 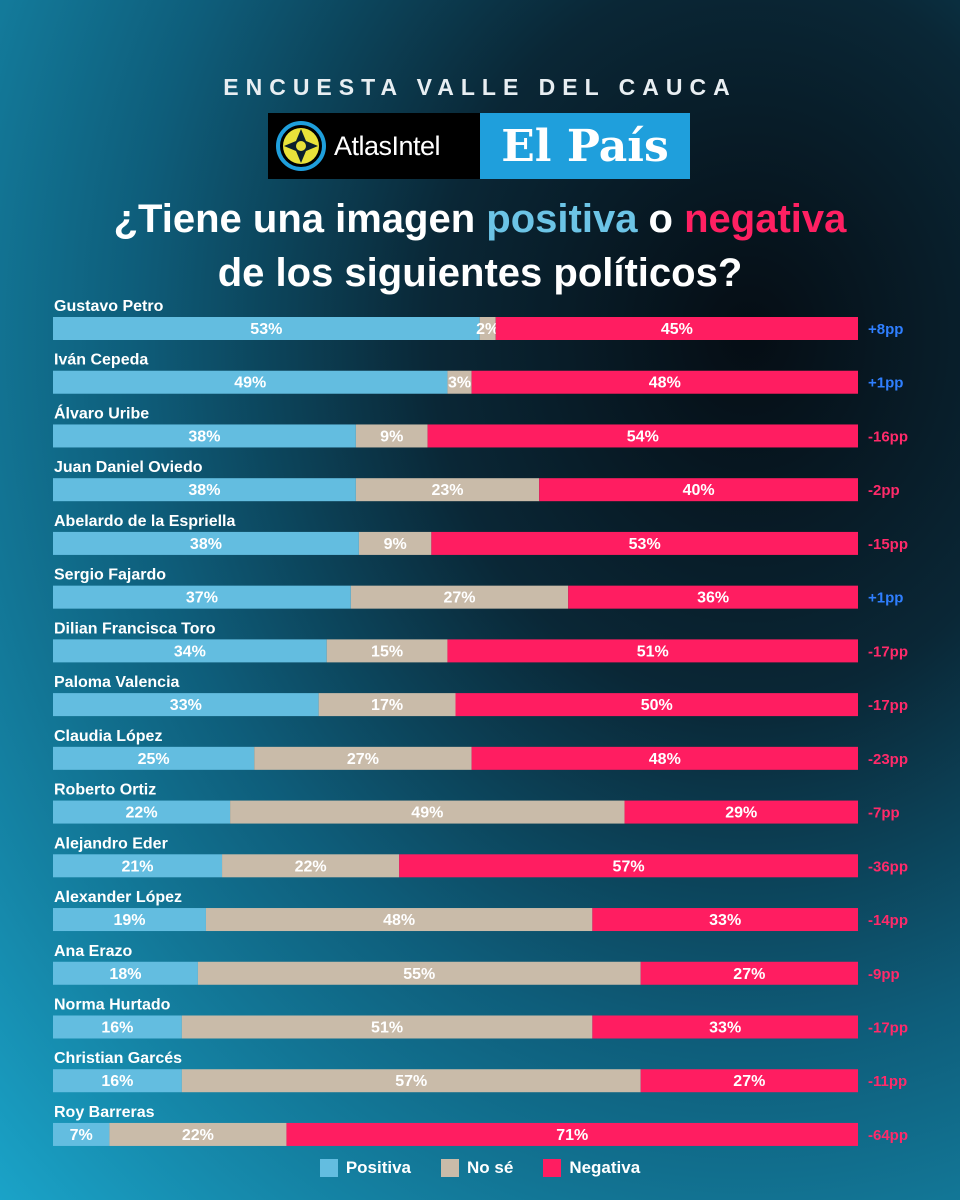 I want to click on category-label: Ana Erazo, so click(x=93, y=951).